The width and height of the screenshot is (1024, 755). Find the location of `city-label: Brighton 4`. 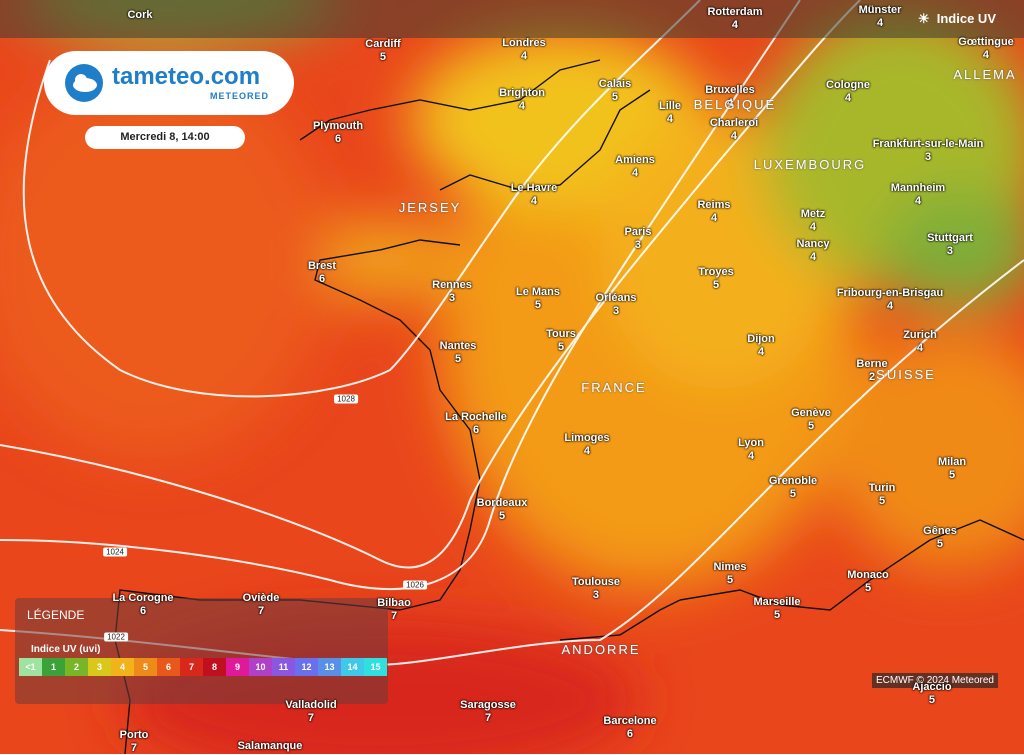

city-label: Brighton 4 is located at coordinates (522, 100).